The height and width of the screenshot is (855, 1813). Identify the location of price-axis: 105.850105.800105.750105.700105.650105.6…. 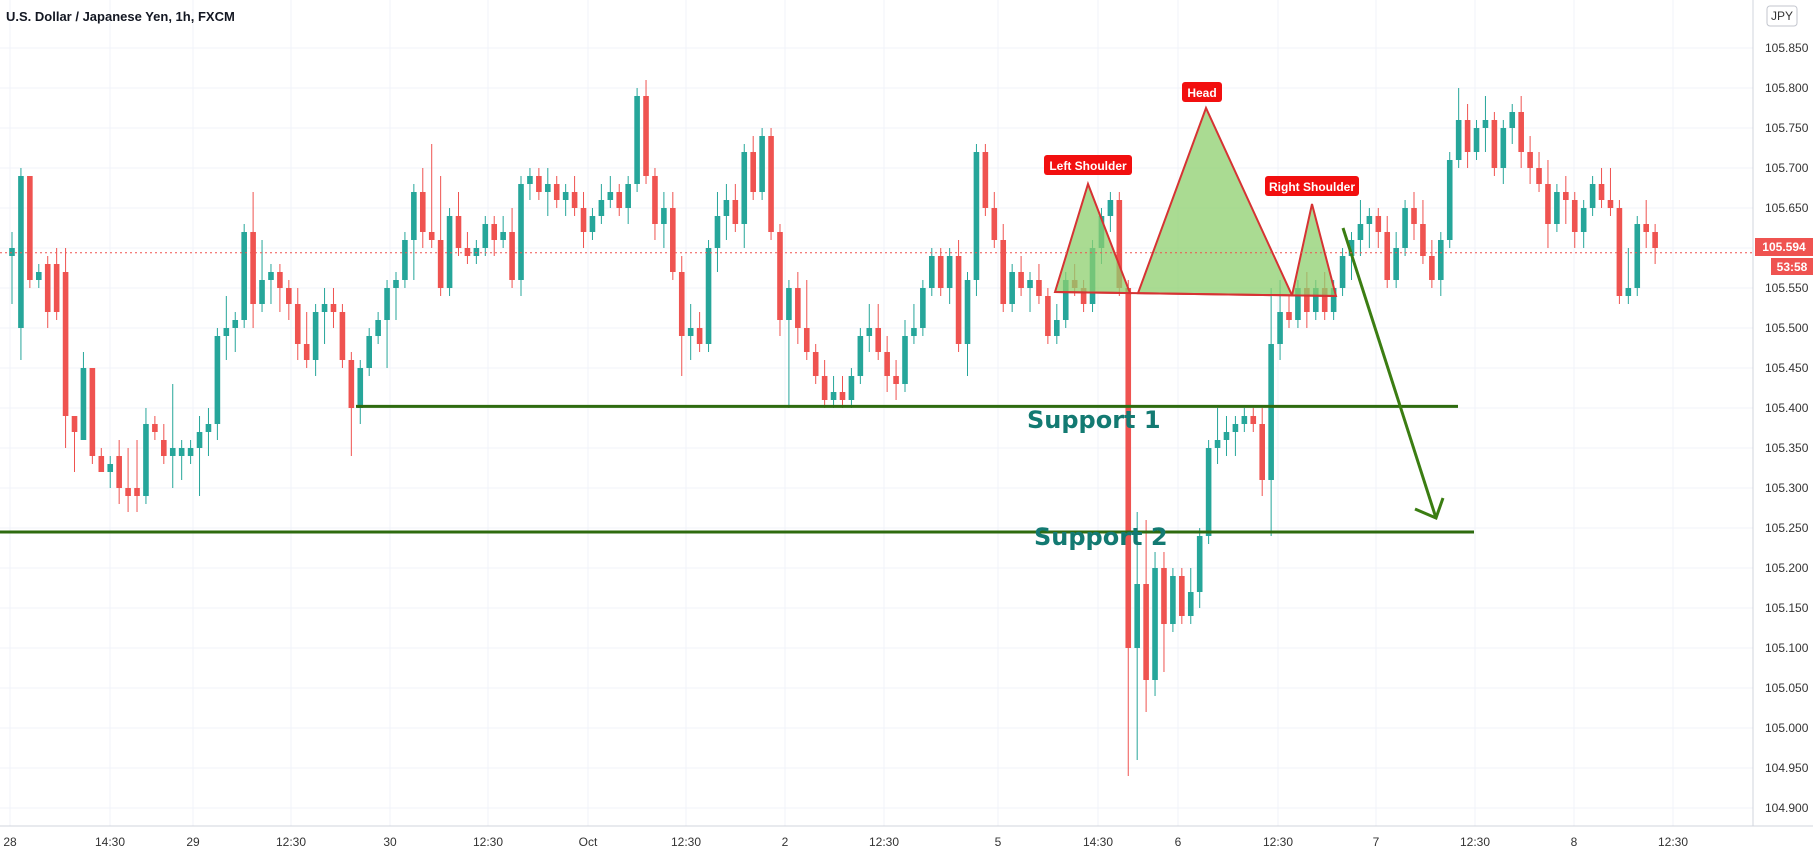
(1787, 428).